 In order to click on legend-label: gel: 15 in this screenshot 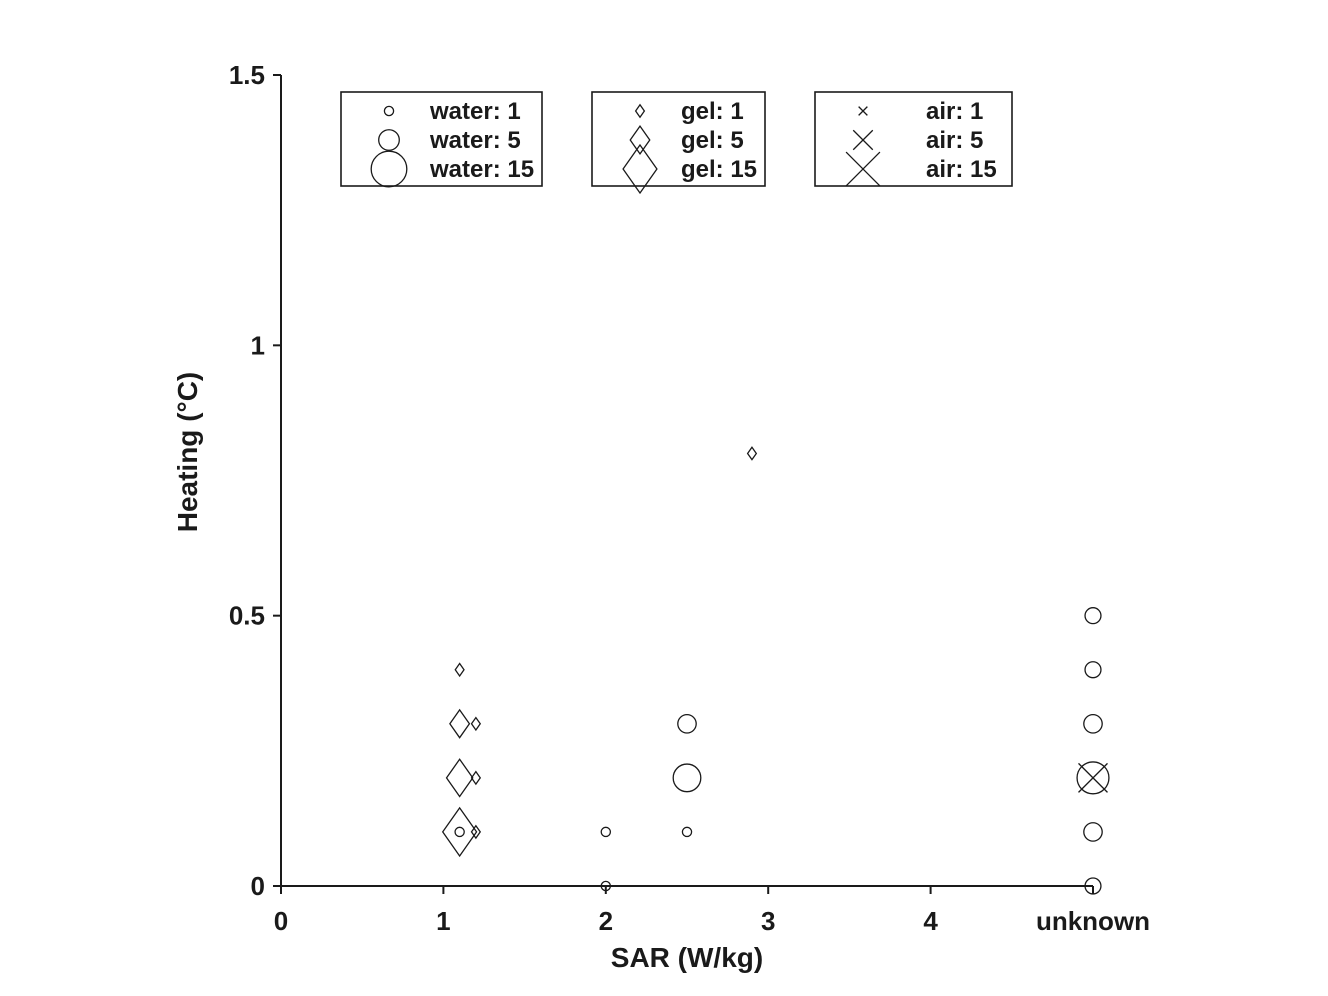, I will do `click(719, 169)`.